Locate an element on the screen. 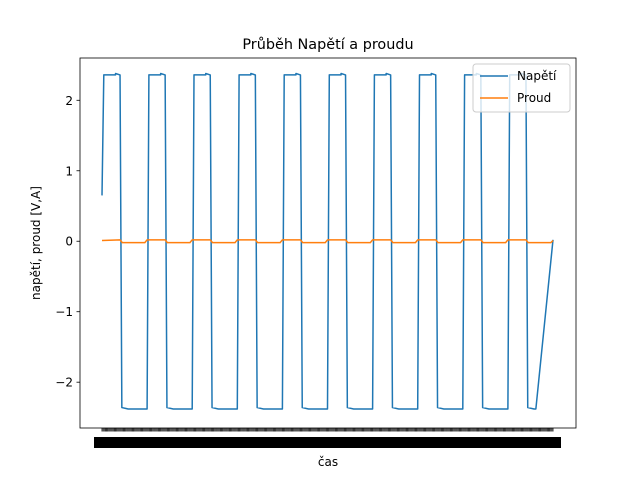 This screenshot has width=640, height=480. y-tick-label: 0 is located at coordinates (69, 242).